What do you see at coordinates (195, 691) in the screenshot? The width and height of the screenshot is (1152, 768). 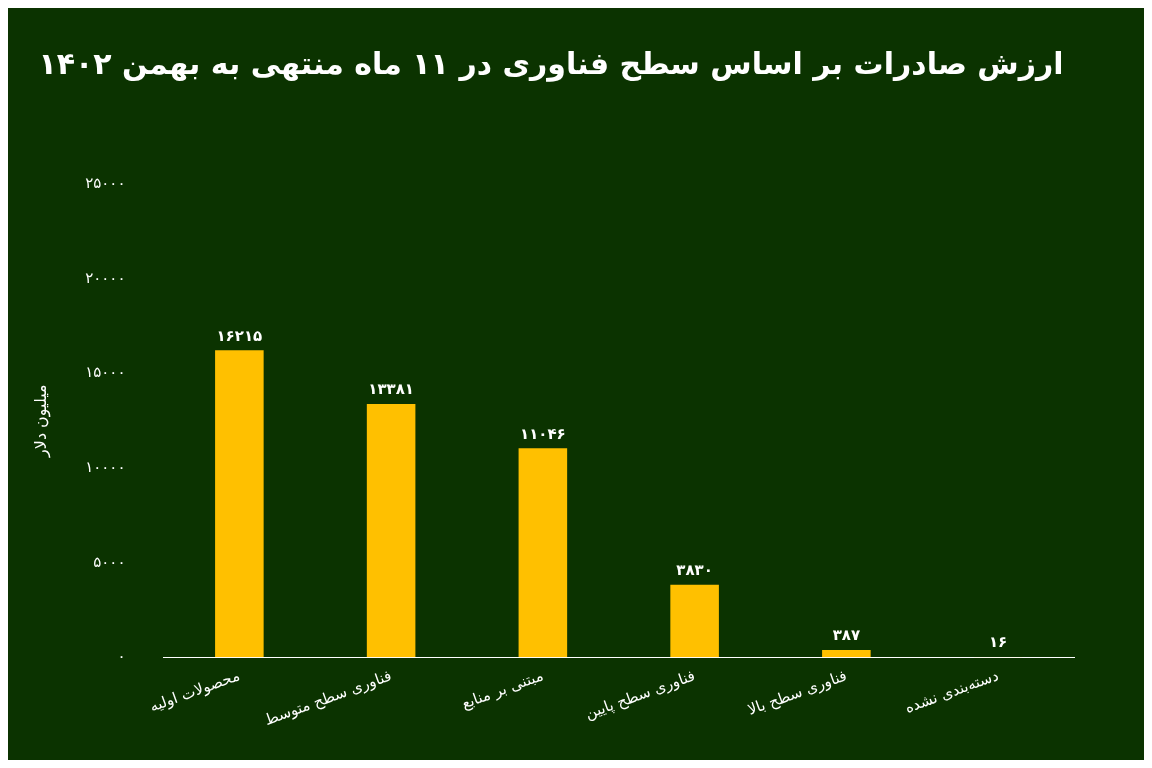 I see `x-tick-label: محصولات اولیه` at bounding box center [195, 691].